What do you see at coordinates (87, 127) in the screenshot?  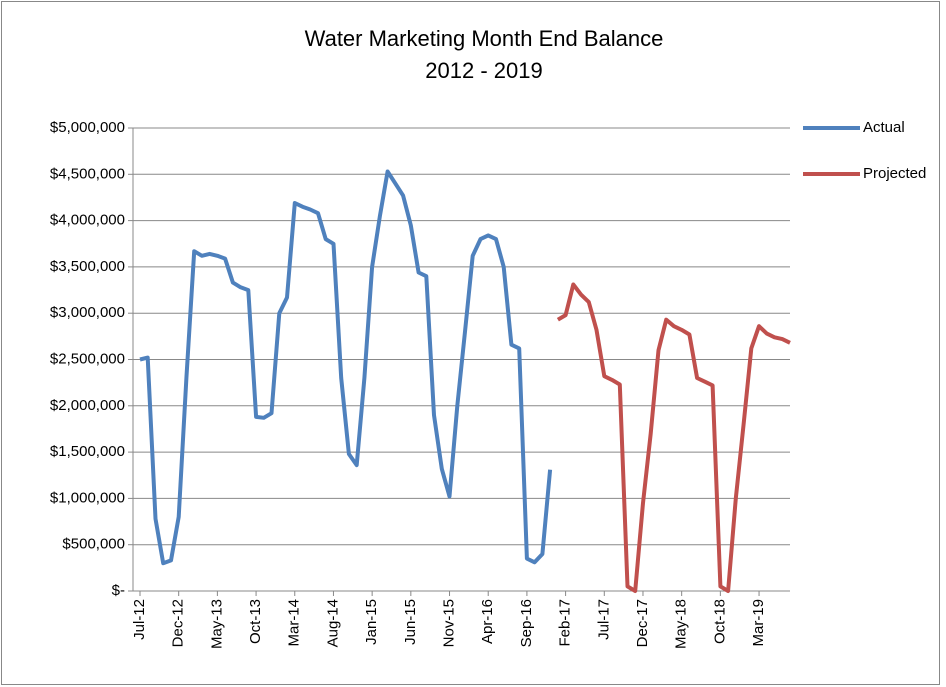 I see `y-tick-label: $5,000,000` at bounding box center [87, 127].